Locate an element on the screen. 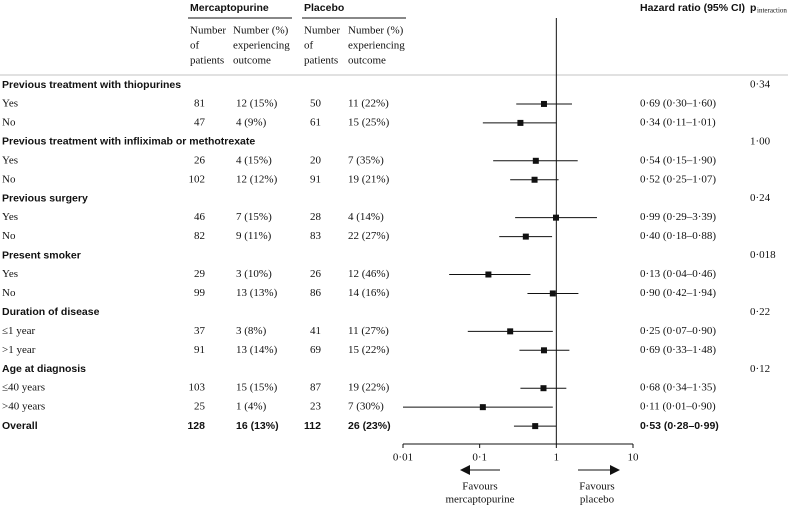 The image size is (788, 506). treatment-events: 4 (15%) is located at coordinates (254, 160).